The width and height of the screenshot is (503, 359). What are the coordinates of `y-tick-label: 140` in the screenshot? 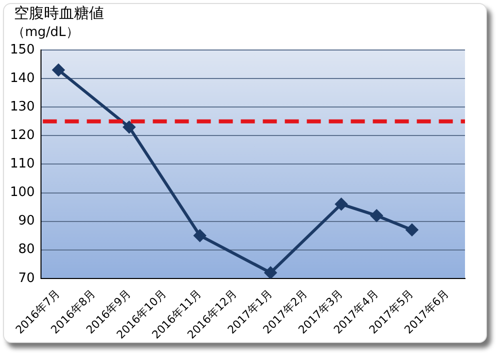 It's located at (22, 78).